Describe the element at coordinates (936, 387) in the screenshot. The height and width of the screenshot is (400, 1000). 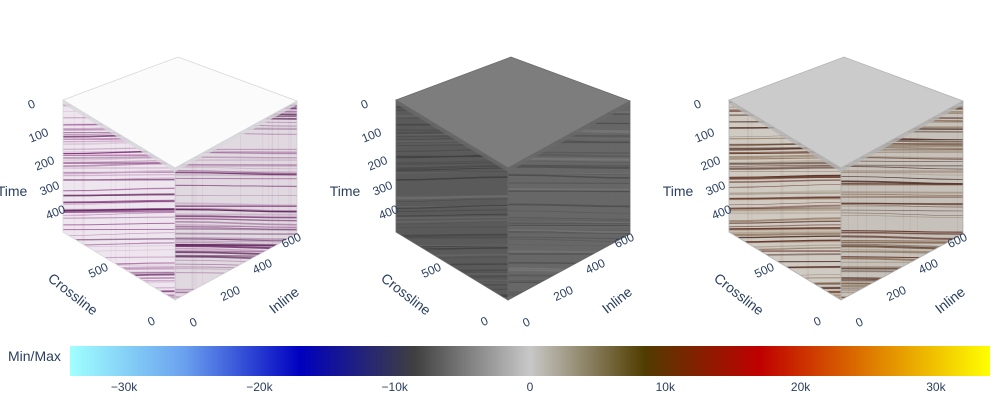
I see `colorbar-tick-label: 30k` at that location.